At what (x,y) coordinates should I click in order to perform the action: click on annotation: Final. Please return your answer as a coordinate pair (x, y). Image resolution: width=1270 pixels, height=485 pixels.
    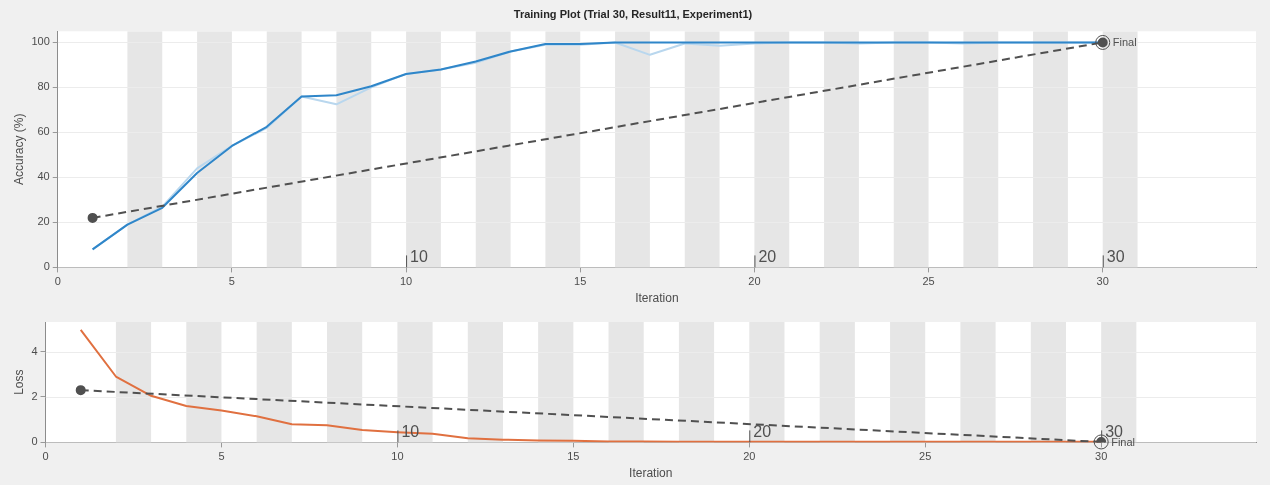
    Looking at the image, I should click on (1124, 42).